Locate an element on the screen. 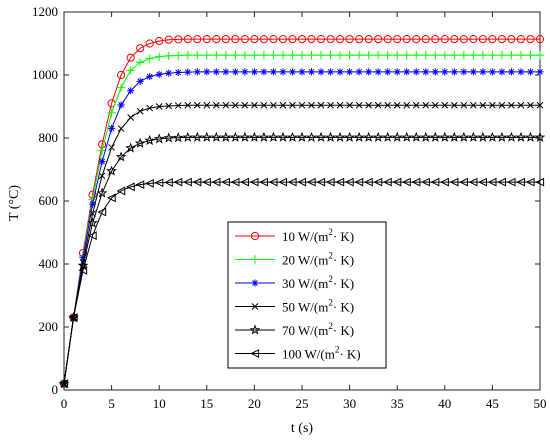  legend-label-tail: · K) is located at coordinates (343, 330).